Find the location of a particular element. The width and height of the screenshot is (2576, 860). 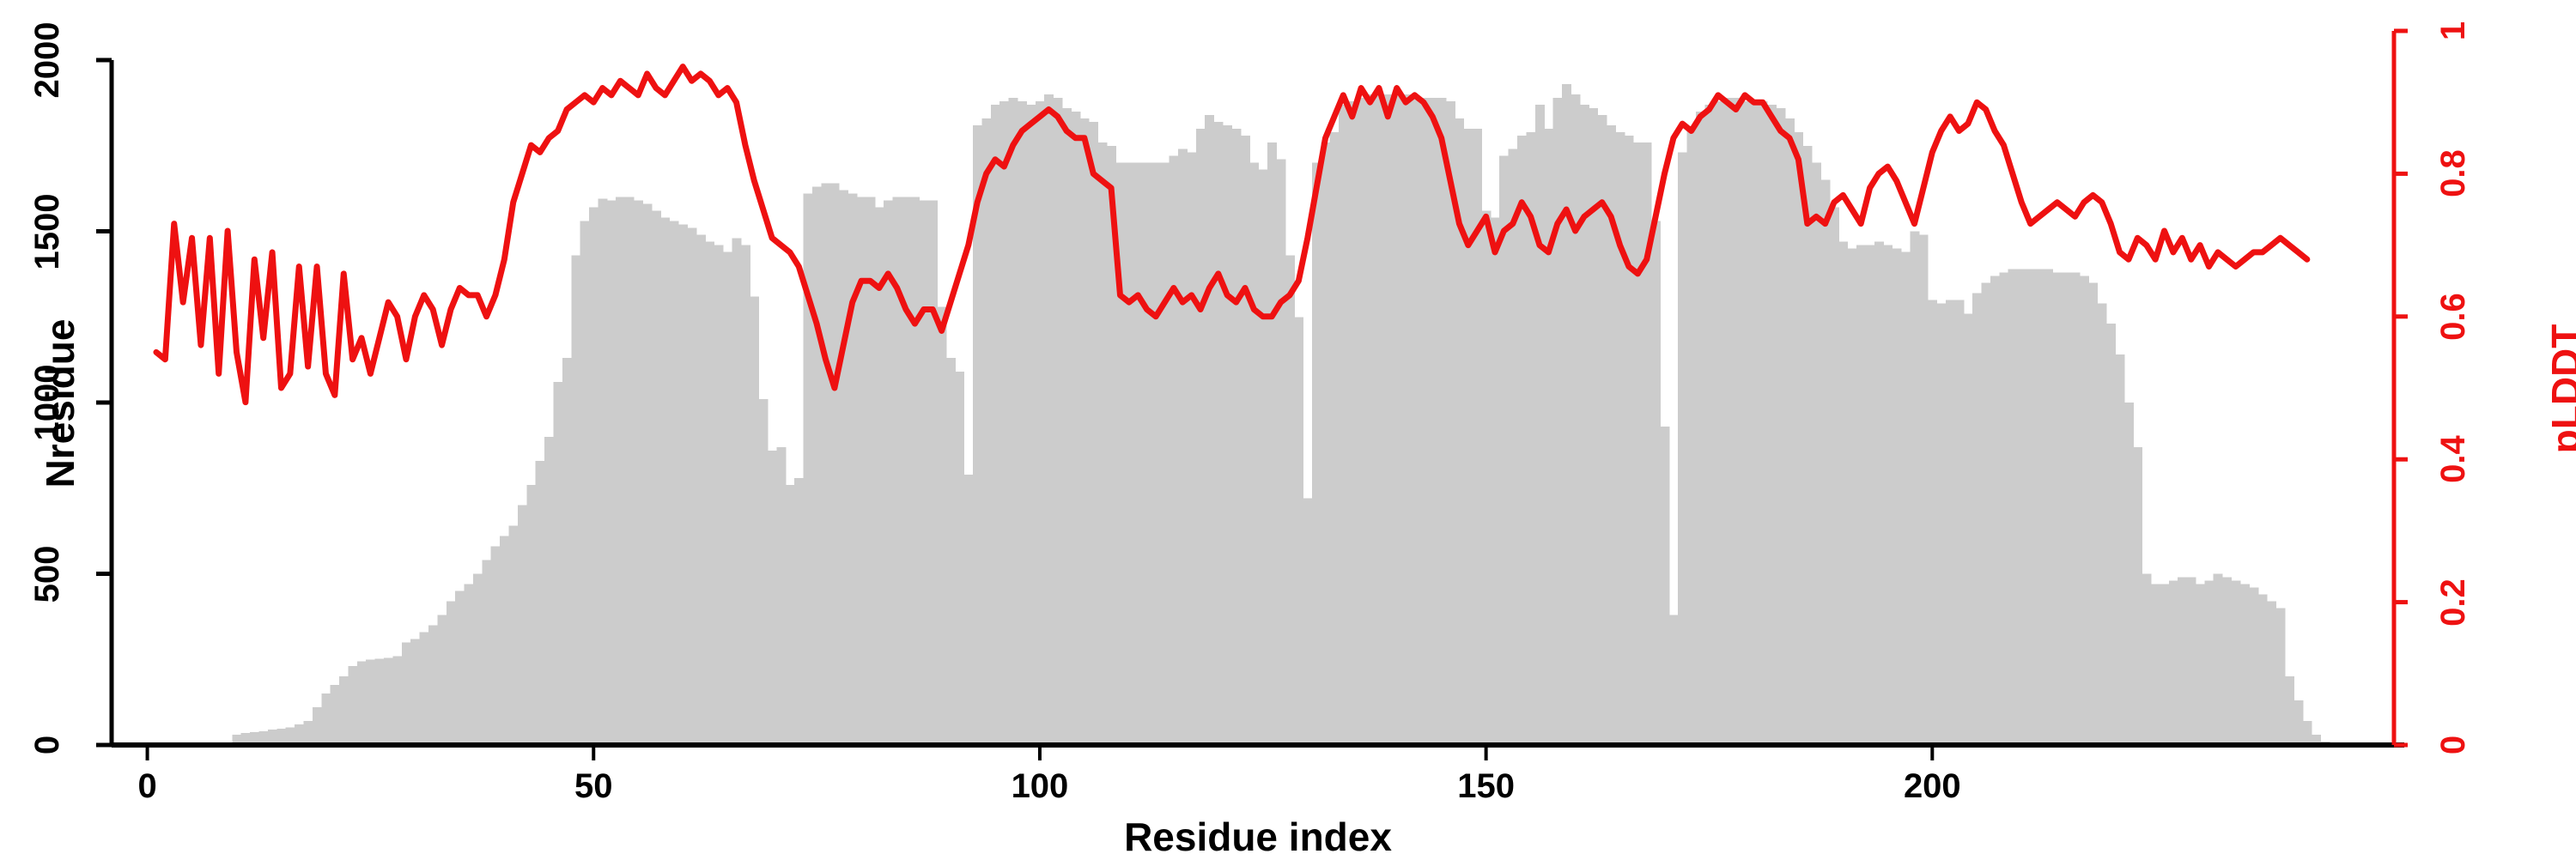

x-tick-label: 0 is located at coordinates (147, 786).